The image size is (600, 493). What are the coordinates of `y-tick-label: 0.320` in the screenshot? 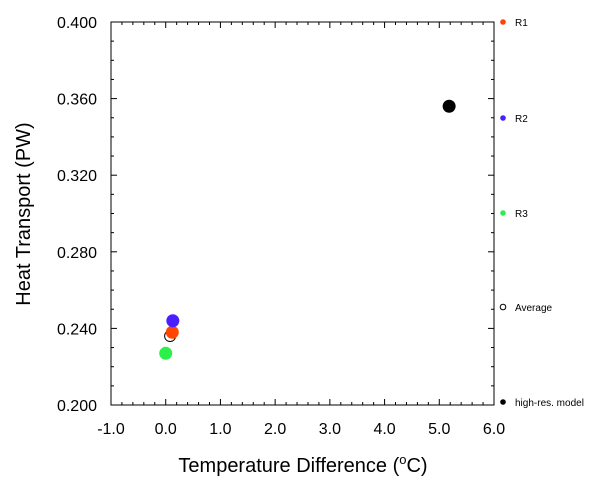 It's located at (77, 176).